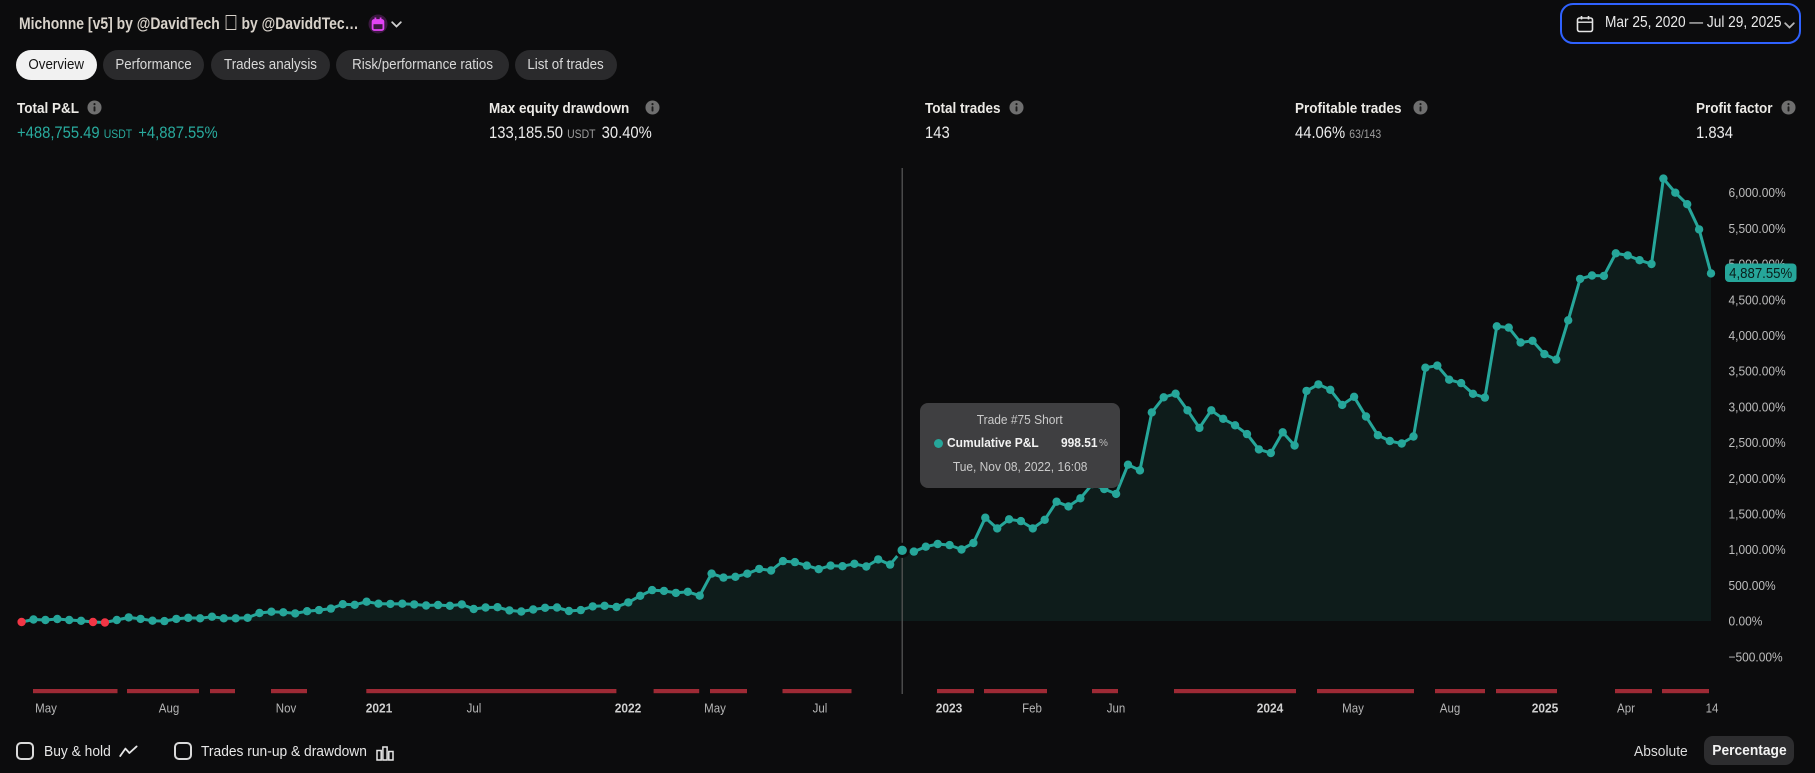 This screenshot has height=773, width=1815. I want to click on svg-text: 2,500.00%, so click(1757, 443).